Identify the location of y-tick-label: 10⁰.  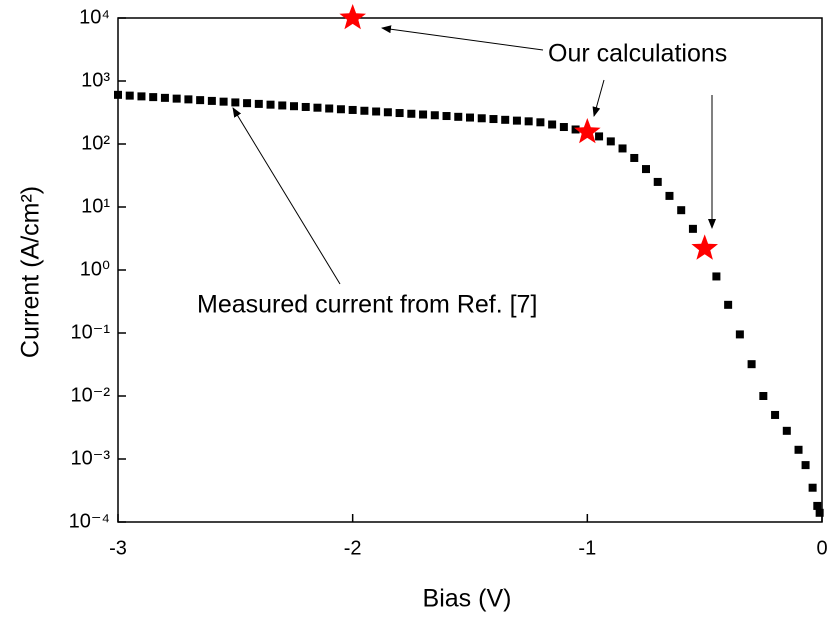
(95, 269).